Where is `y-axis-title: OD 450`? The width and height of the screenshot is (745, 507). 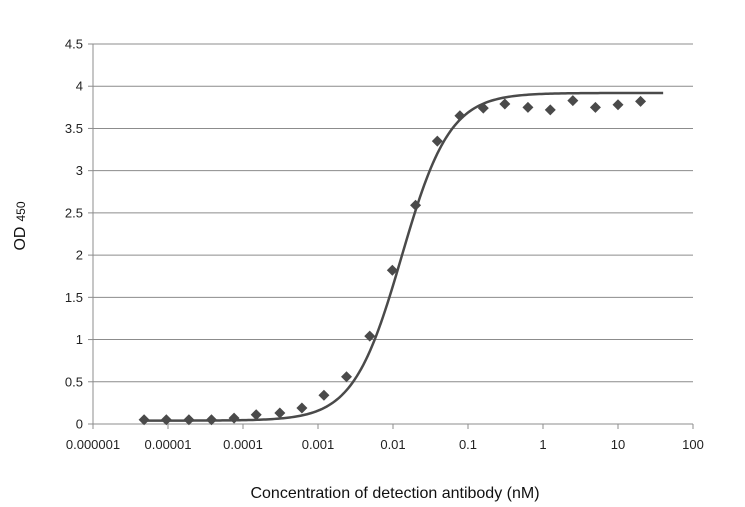 y-axis-title: OD 450 is located at coordinates (20, 225).